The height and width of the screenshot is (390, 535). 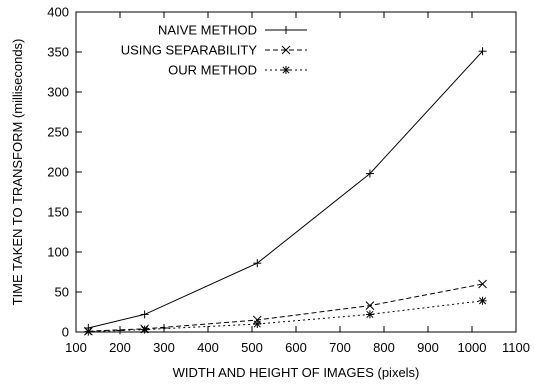 What do you see at coordinates (516, 347) in the screenshot?
I see `x-tick-label: 1100` at bounding box center [516, 347].